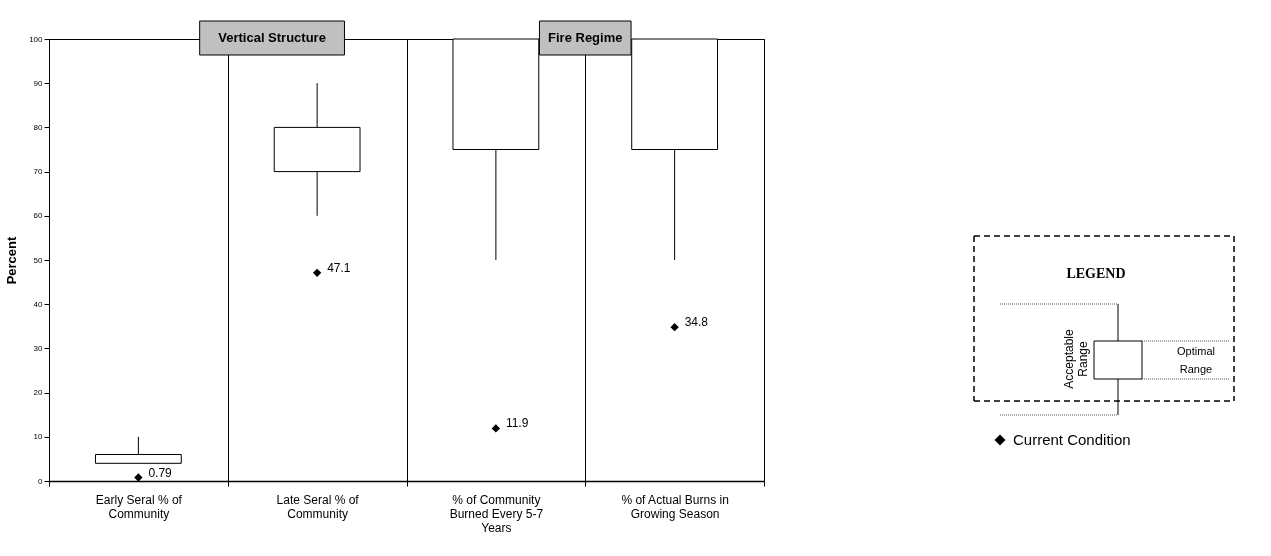  Describe the element at coordinates (38, 83) in the screenshot. I see `y-tick-label: 90` at that location.